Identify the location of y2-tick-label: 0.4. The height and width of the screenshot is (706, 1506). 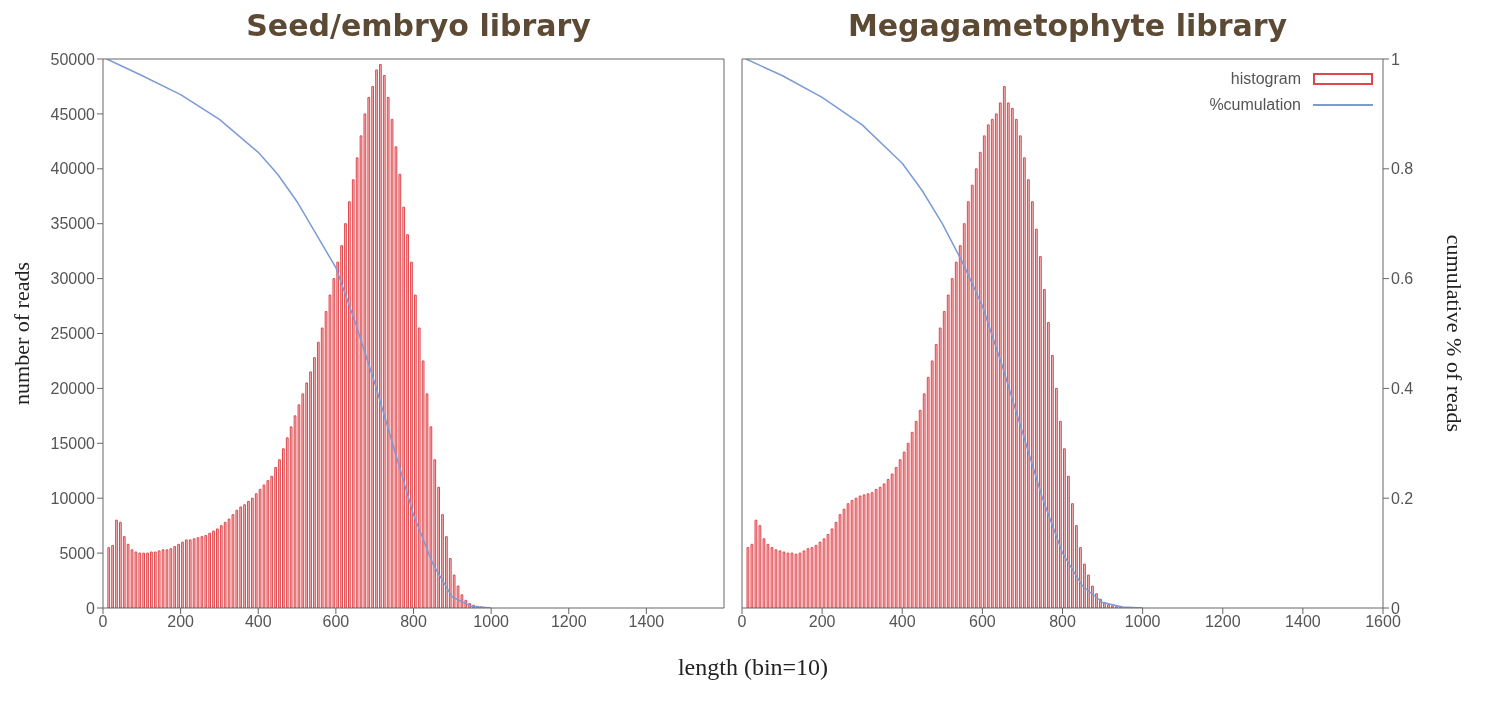
(1402, 389).